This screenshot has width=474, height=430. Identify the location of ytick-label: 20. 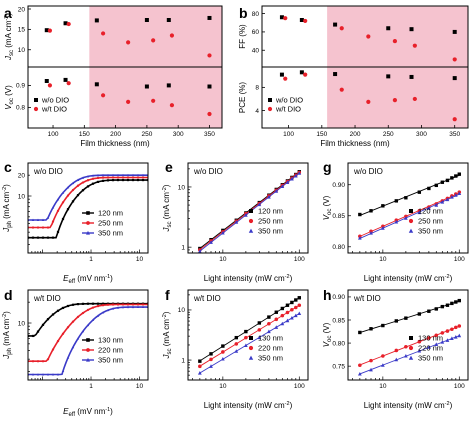
(22, 9).